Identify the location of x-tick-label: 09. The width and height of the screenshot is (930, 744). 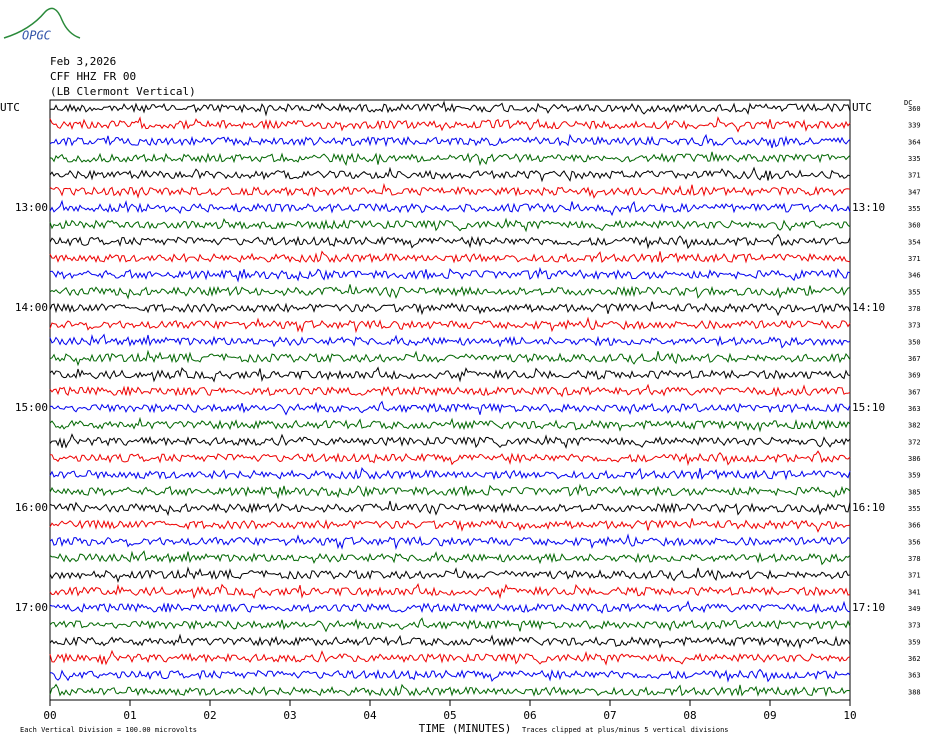
(769, 715).